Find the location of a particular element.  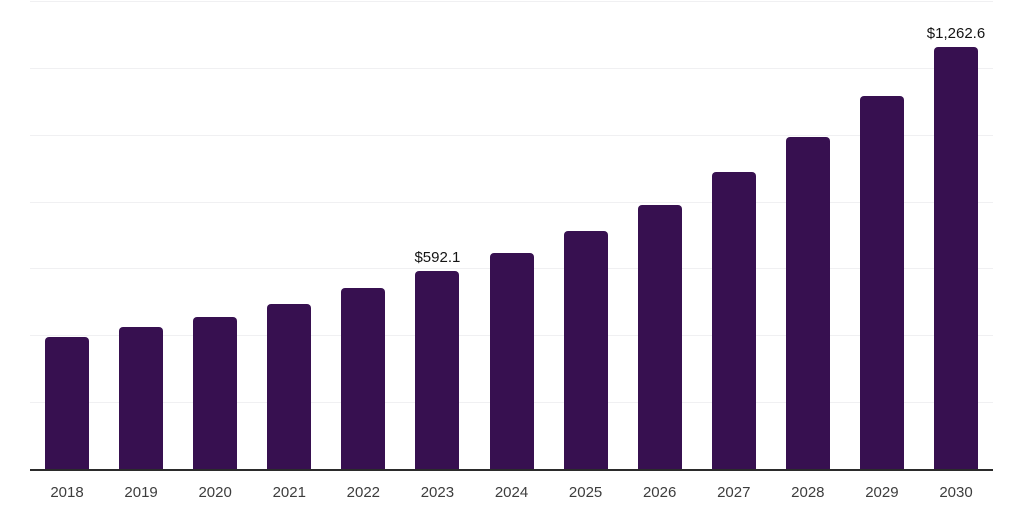

bar-2020 is located at coordinates (215, 392).